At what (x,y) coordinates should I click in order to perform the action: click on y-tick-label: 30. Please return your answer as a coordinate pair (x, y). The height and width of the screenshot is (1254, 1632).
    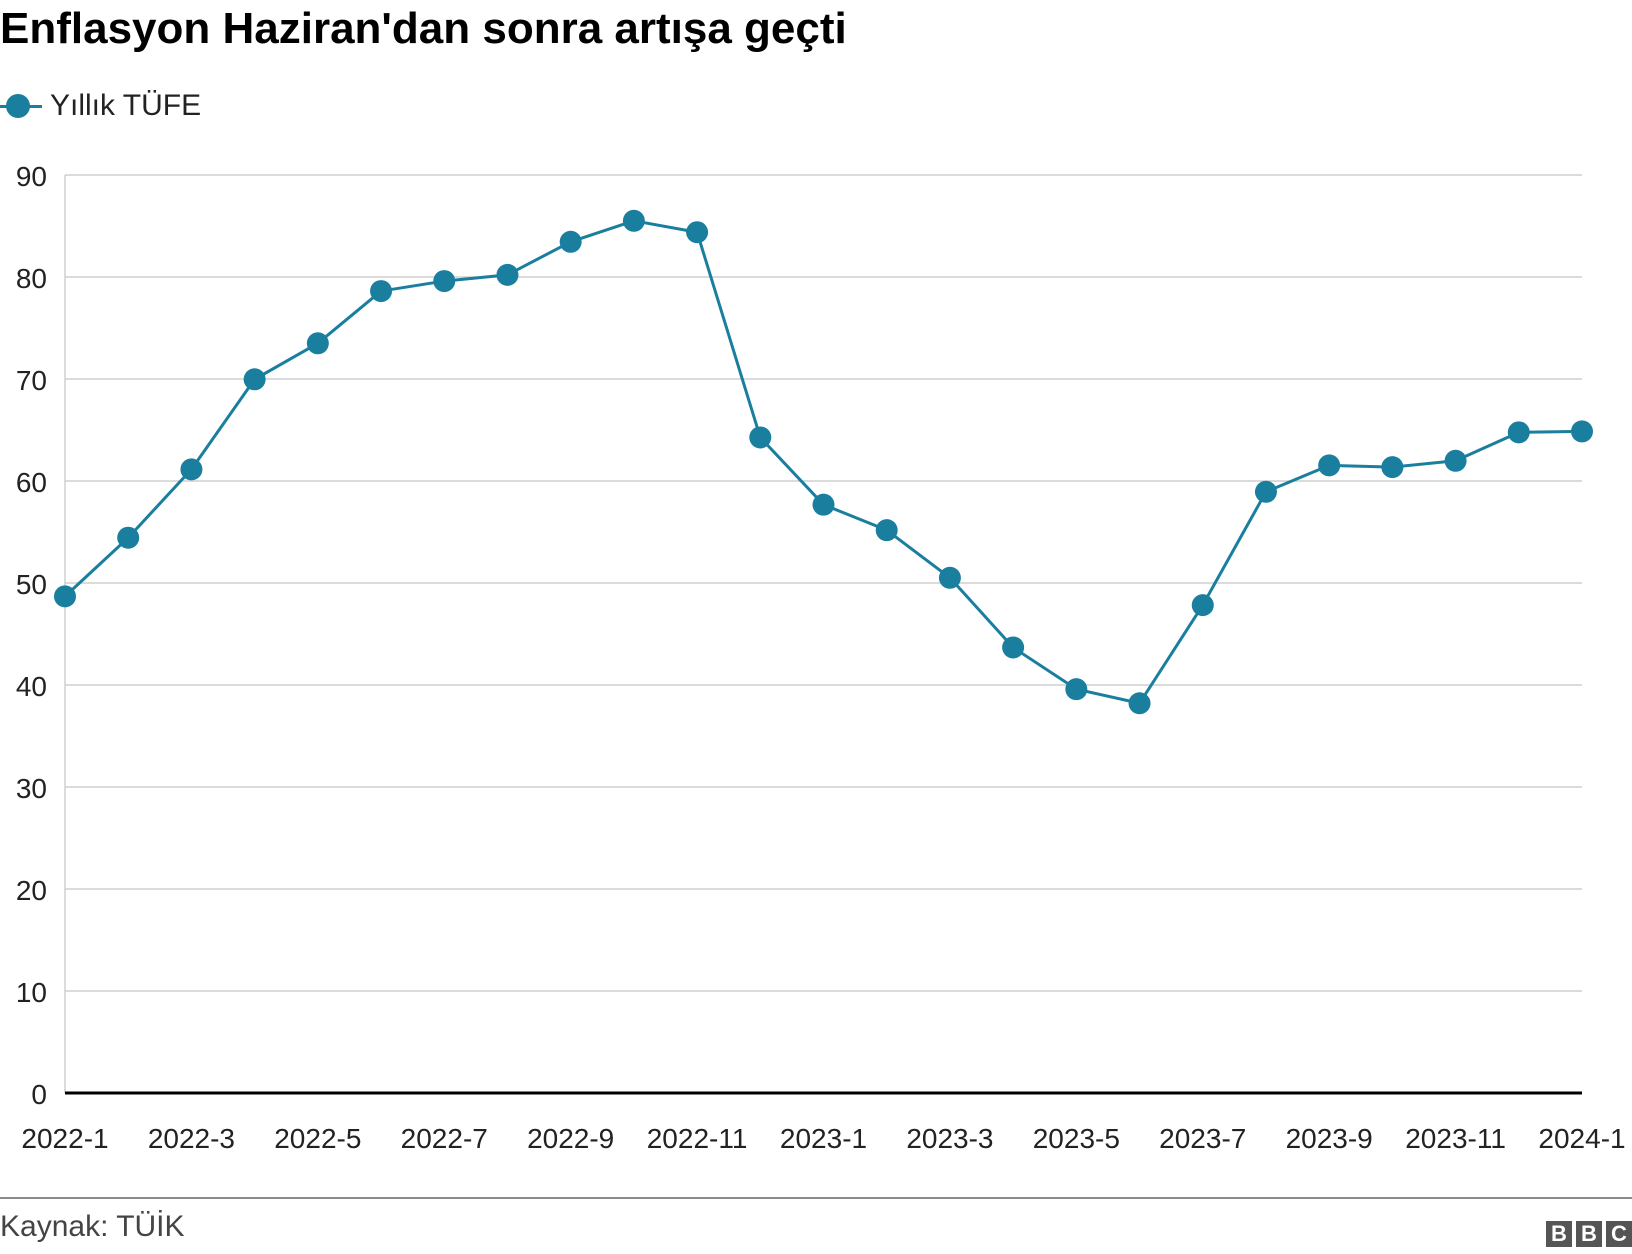
    Looking at the image, I should click on (31, 788).